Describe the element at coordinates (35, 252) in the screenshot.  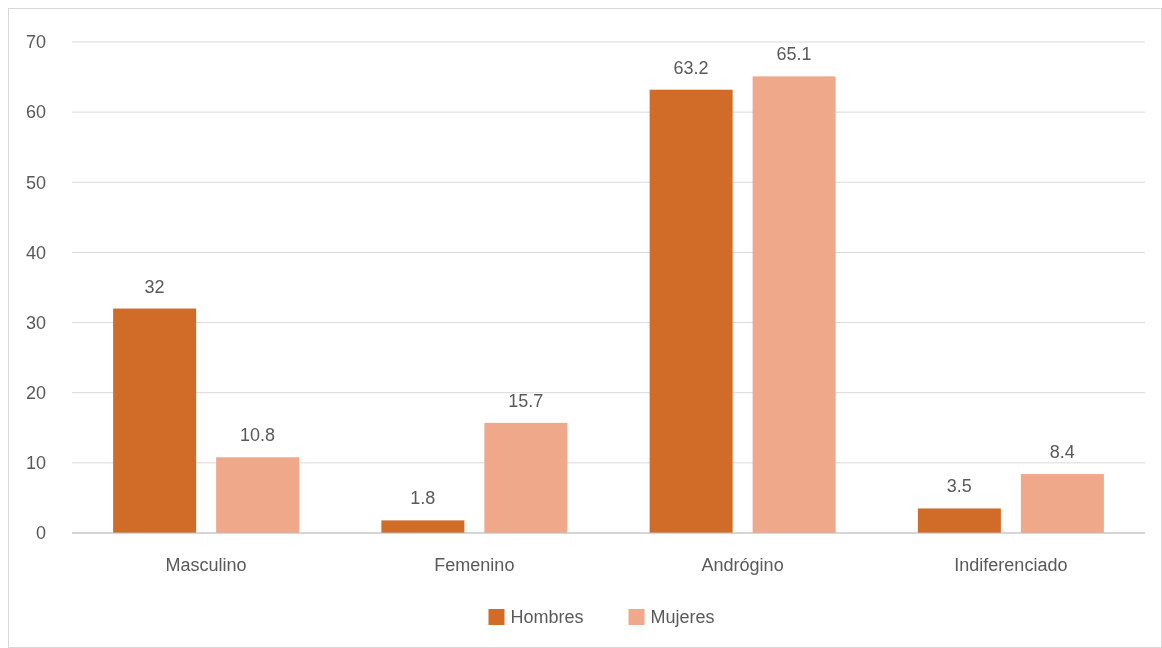
I see `y-tick-label: 40` at that location.